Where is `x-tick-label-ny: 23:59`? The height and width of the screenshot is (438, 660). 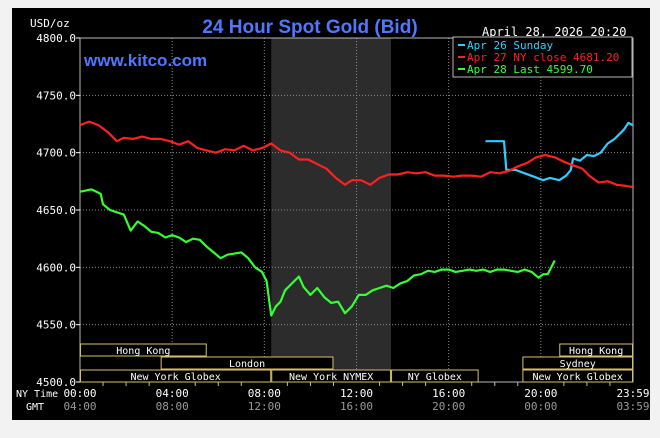
x-tick-label-ny: 23:59 is located at coordinates (632, 393).